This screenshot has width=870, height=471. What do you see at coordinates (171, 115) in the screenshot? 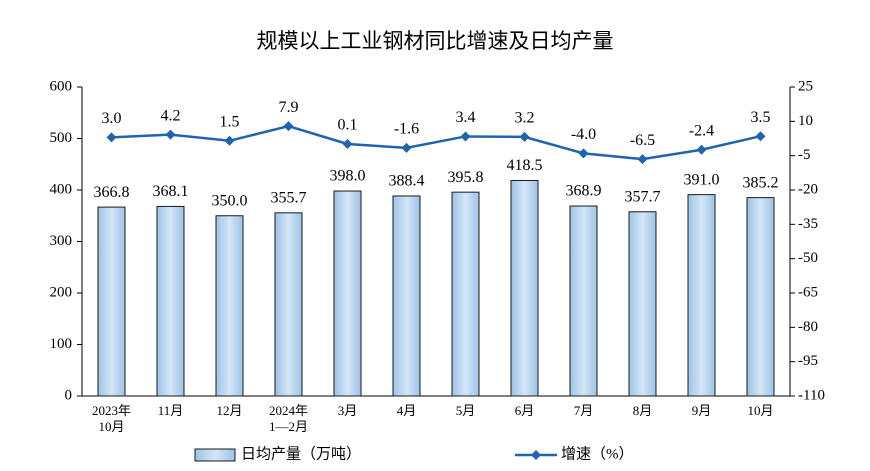
I see `line-value-label: 4.2` at bounding box center [171, 115].